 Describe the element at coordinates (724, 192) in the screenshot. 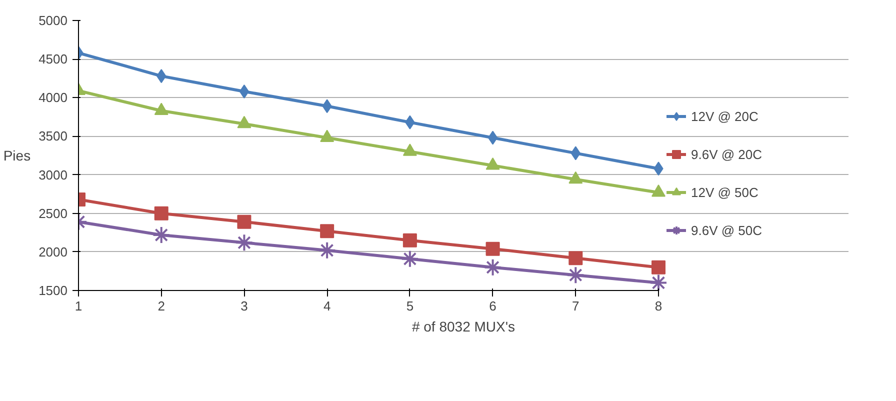

I see `legend-label: 12V @ 50C` at that location.